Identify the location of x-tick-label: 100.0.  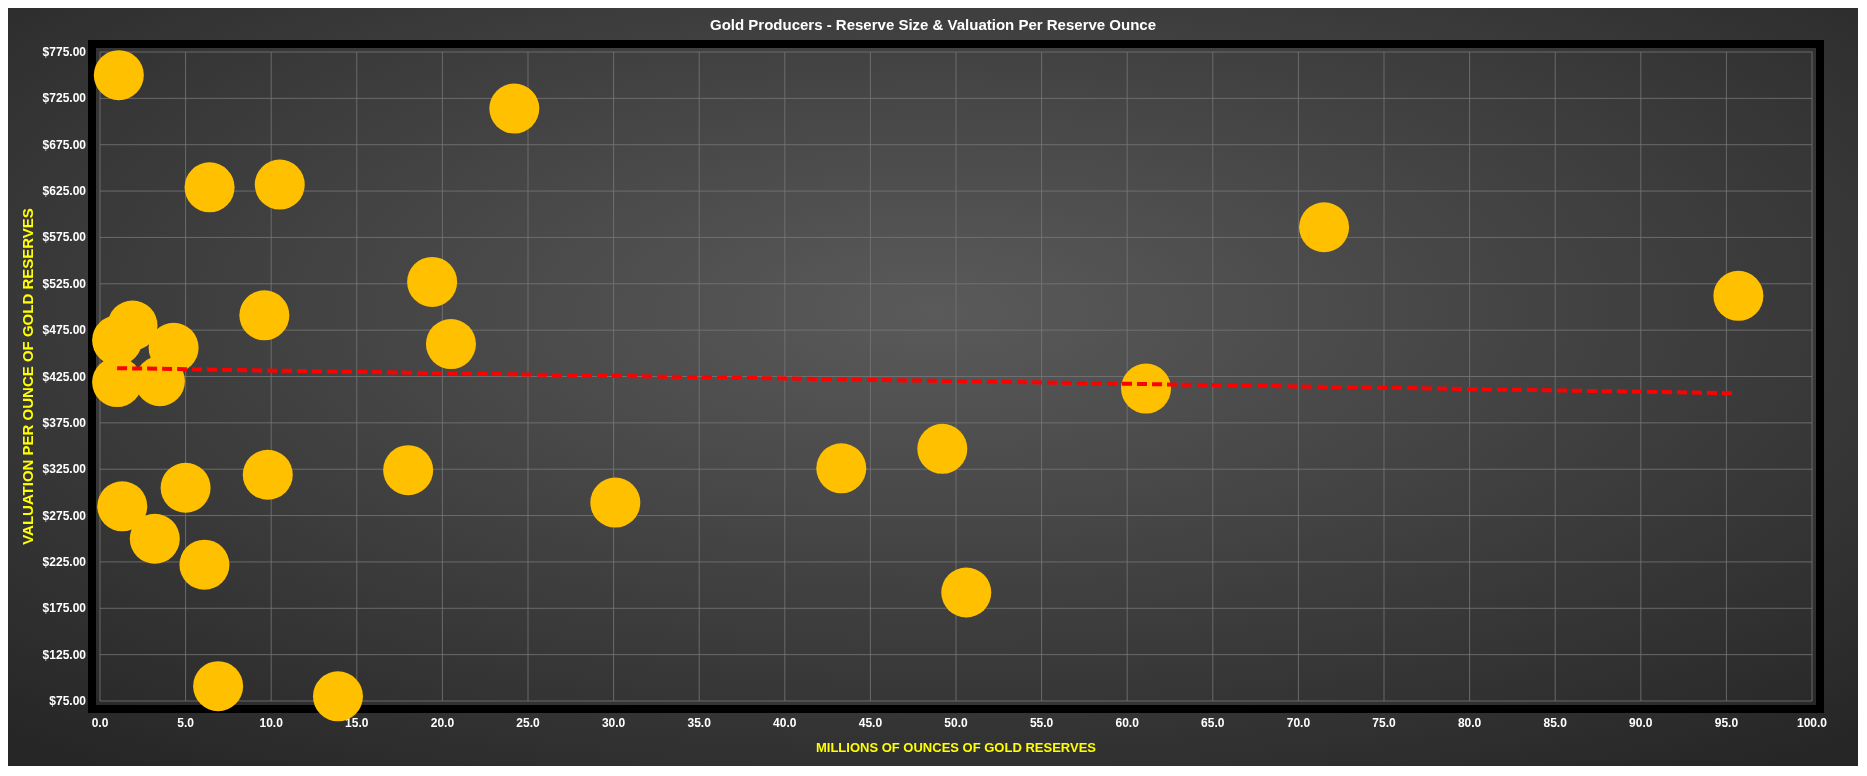
(1812, 723).